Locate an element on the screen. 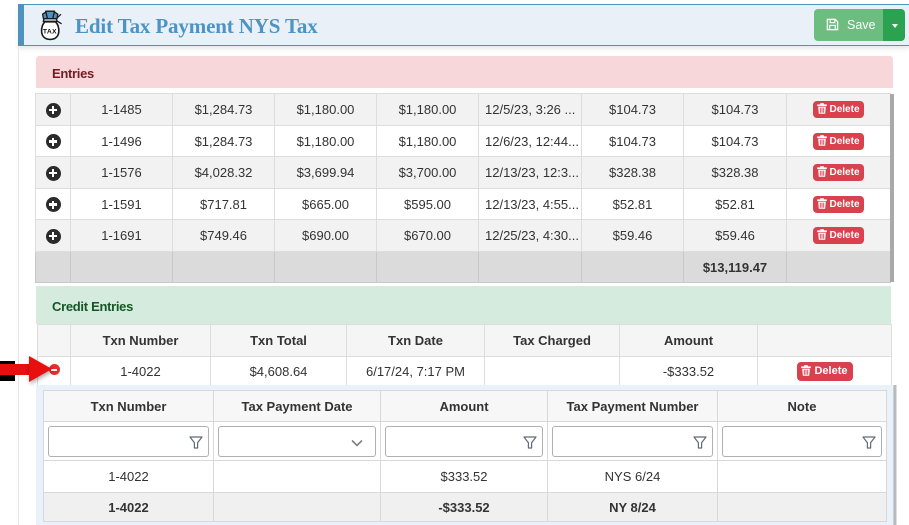  svg-text: TAX is located at coordinates (50, 32).